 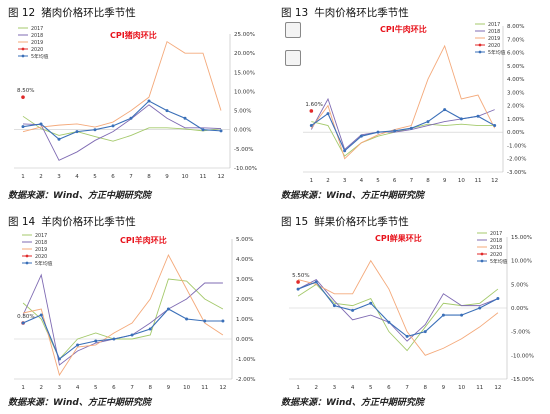 What do you see at coordinates (521, 238) in the screenshot?
I see `y-tick-label: 15.00%` at bounding box center [521, 238].